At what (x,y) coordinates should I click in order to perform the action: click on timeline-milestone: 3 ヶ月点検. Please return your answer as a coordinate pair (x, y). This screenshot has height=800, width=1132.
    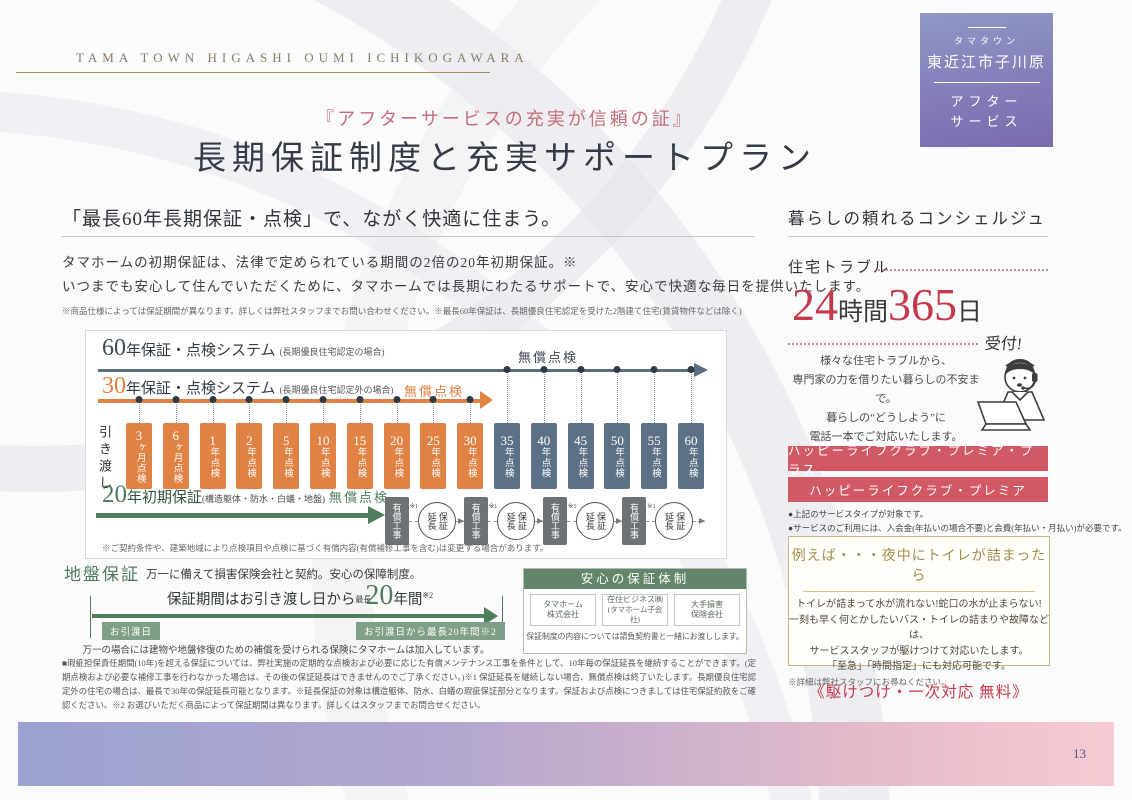
    Looking at the image, I should click on (139, 442).